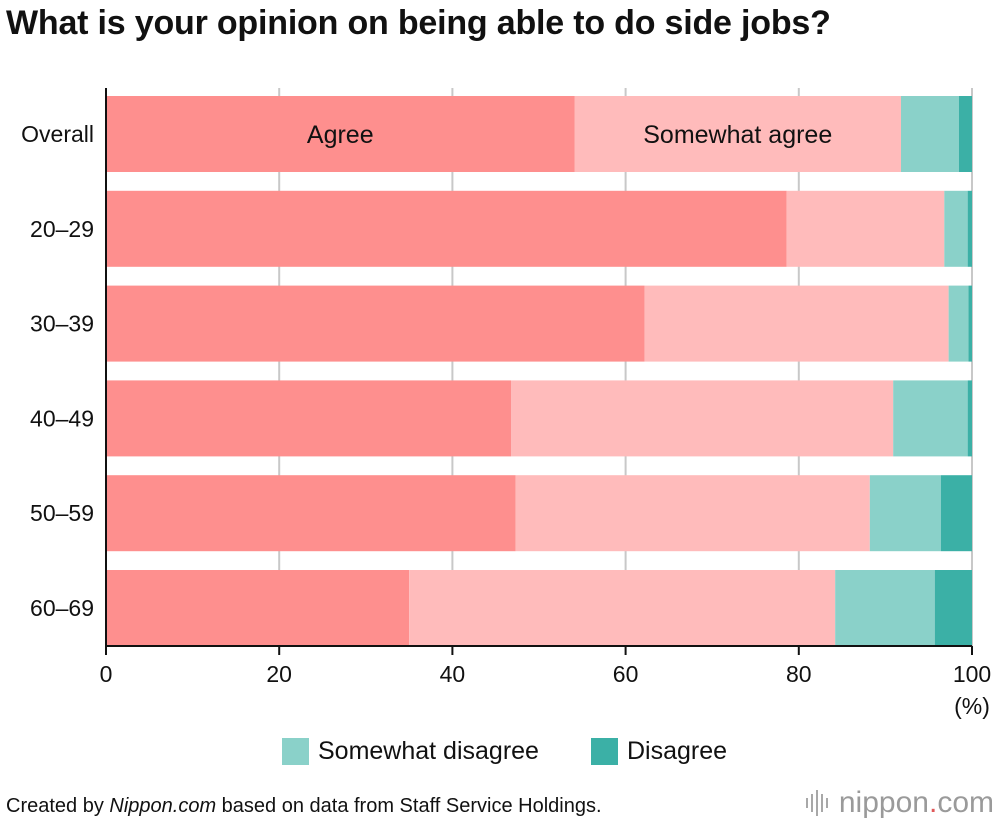 The height and width of the screenshot is (830, 1000). I want to click on bar-60–69-somewhat-disagree, so click(885, 608).